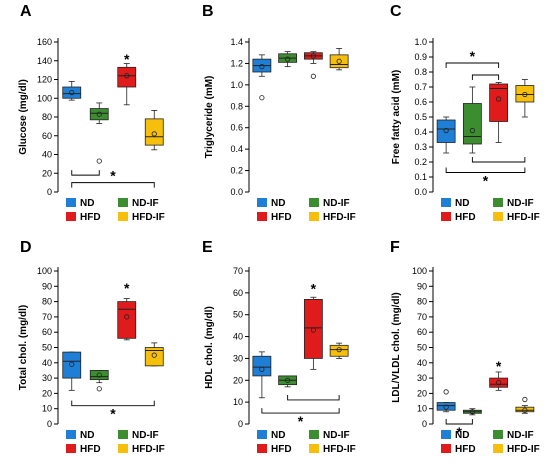  What do you see at coordinates (49, 192) in the screenshot?
I see `y-tick-label: 0` at bounding box center [49, 192].